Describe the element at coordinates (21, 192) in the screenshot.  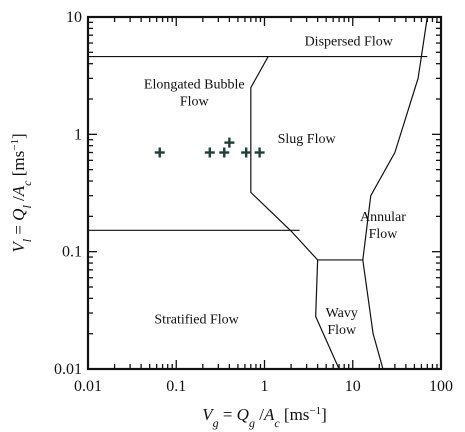
I see `y-axis-title: Vl = Ql /Ac [ms−1]` at that location.